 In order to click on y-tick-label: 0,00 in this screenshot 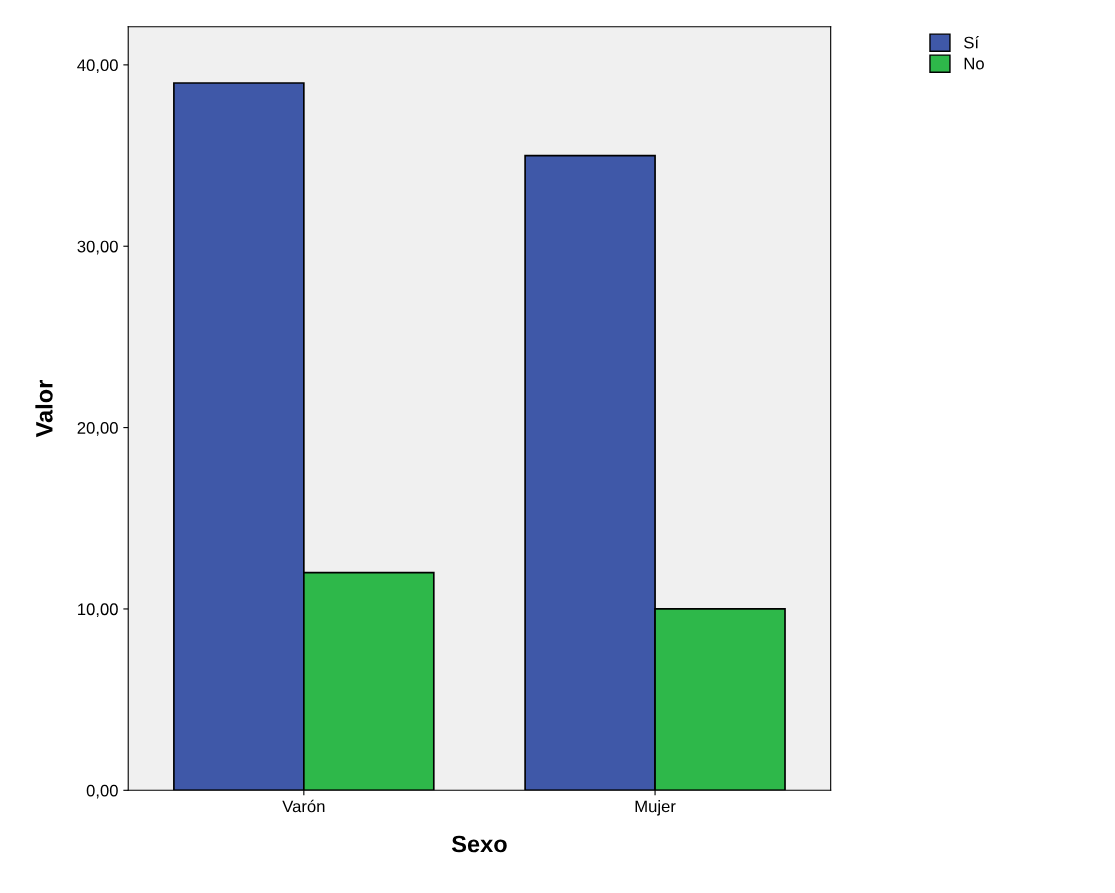, I will do `click(102, 791)`.